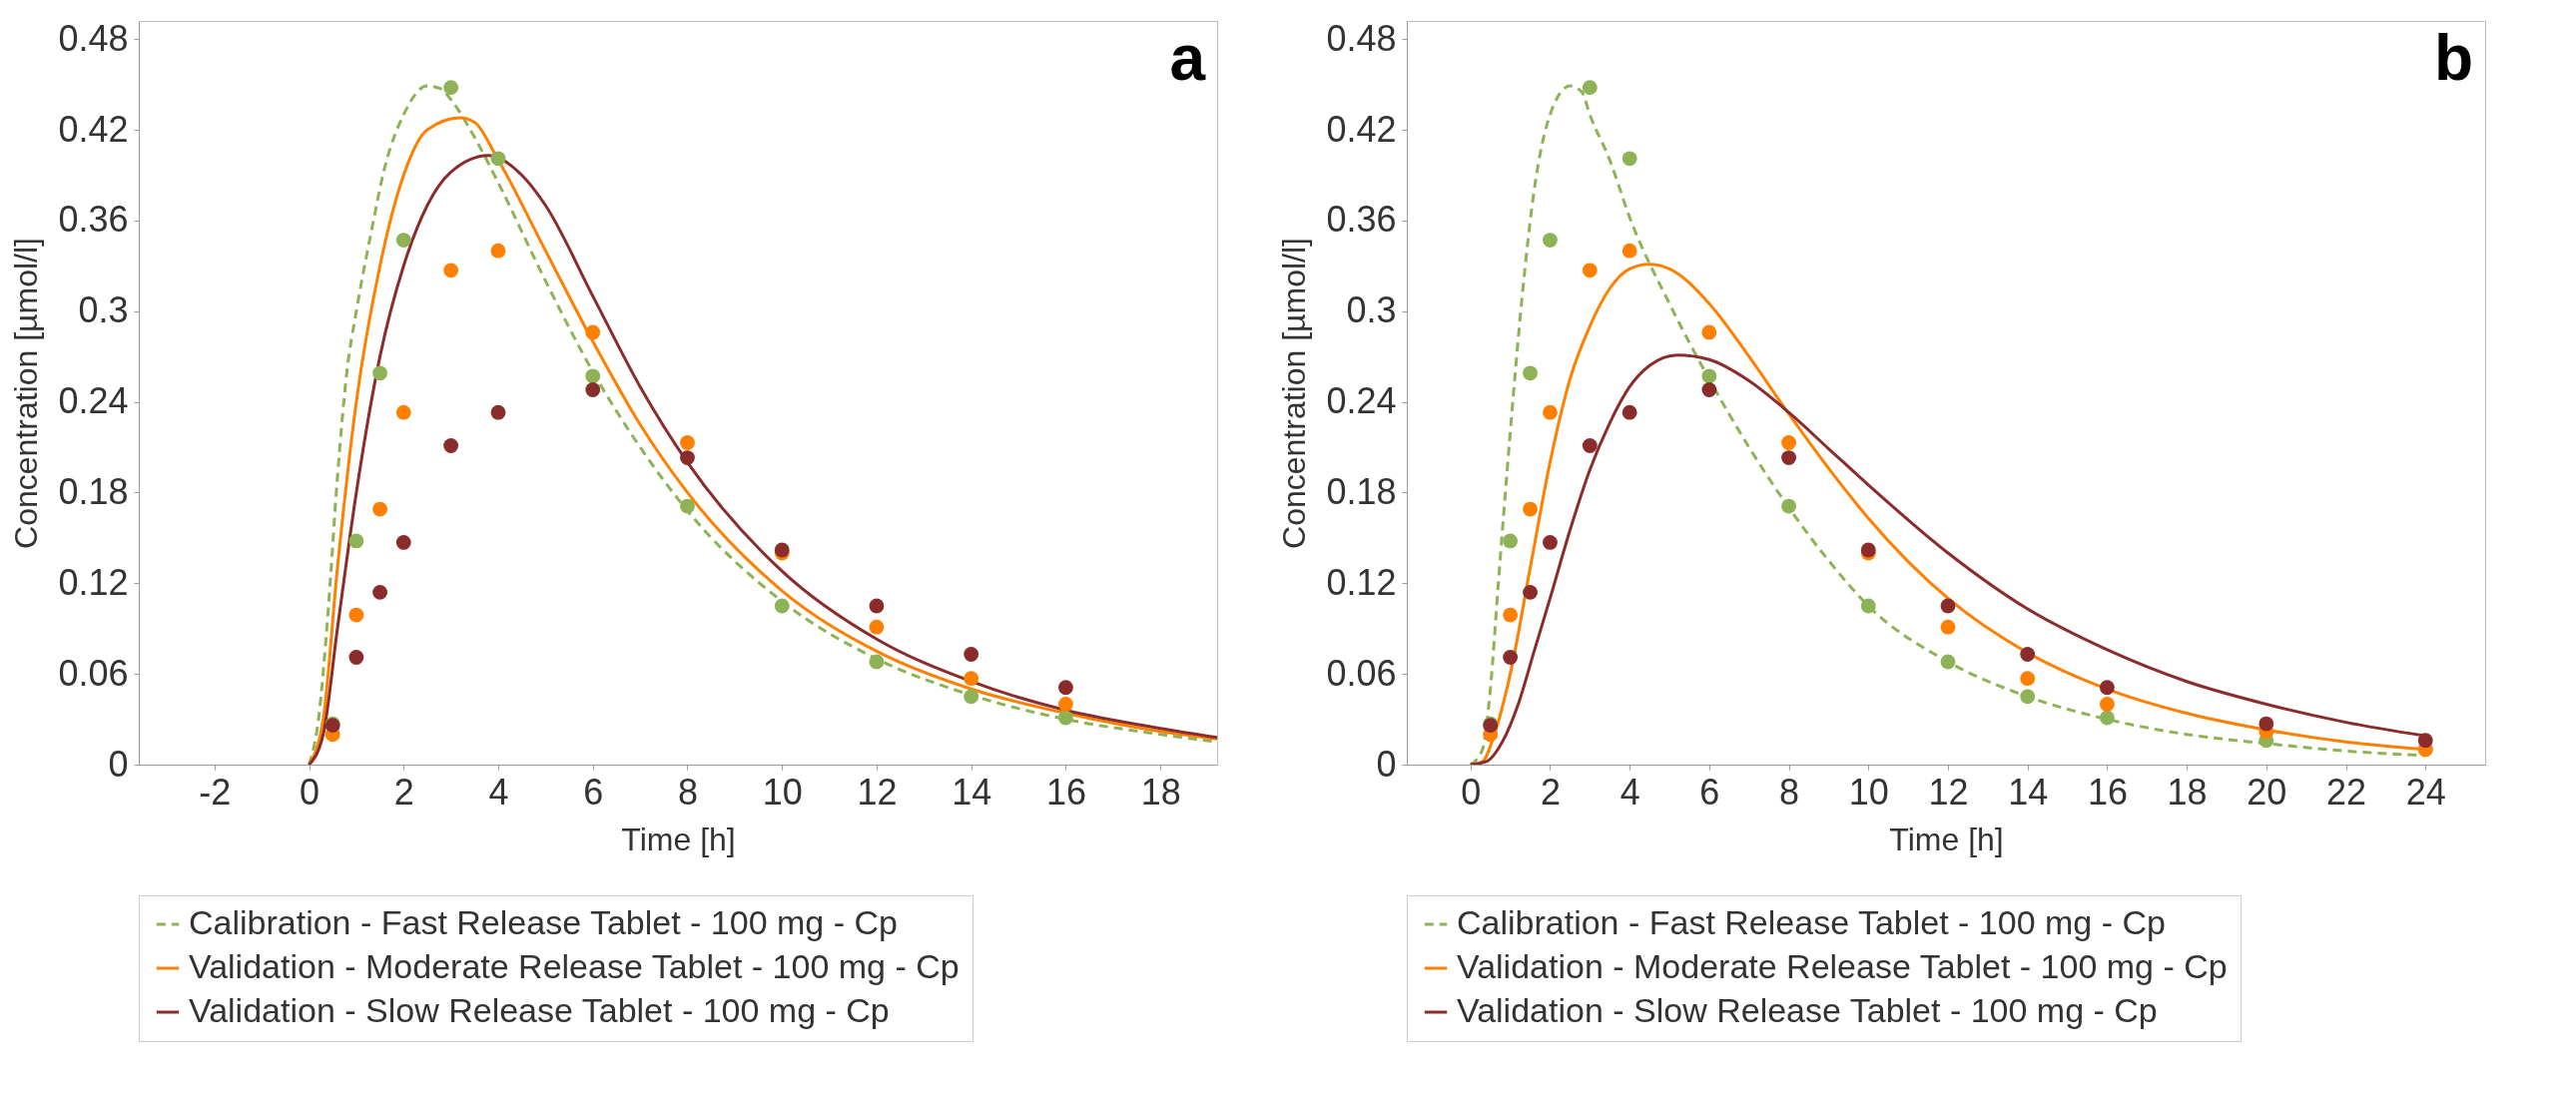 This screenshot has width=2576, height=1095. I want to click on legend-label: Calibration - Fast Release Tablet - 100 mg - Cp, so click(1811, 922).